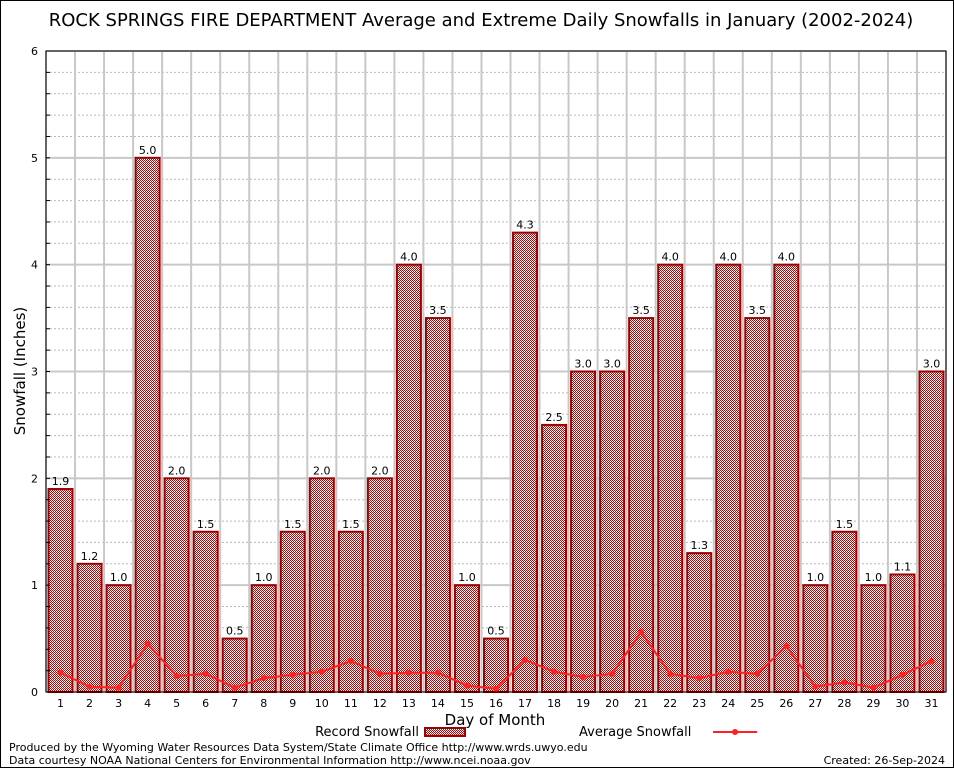 This screenshot has width=954, height=768. Describe the element at coordinates (380, 703) in the screenshot. I see `x-tick-label: 12` at that location.